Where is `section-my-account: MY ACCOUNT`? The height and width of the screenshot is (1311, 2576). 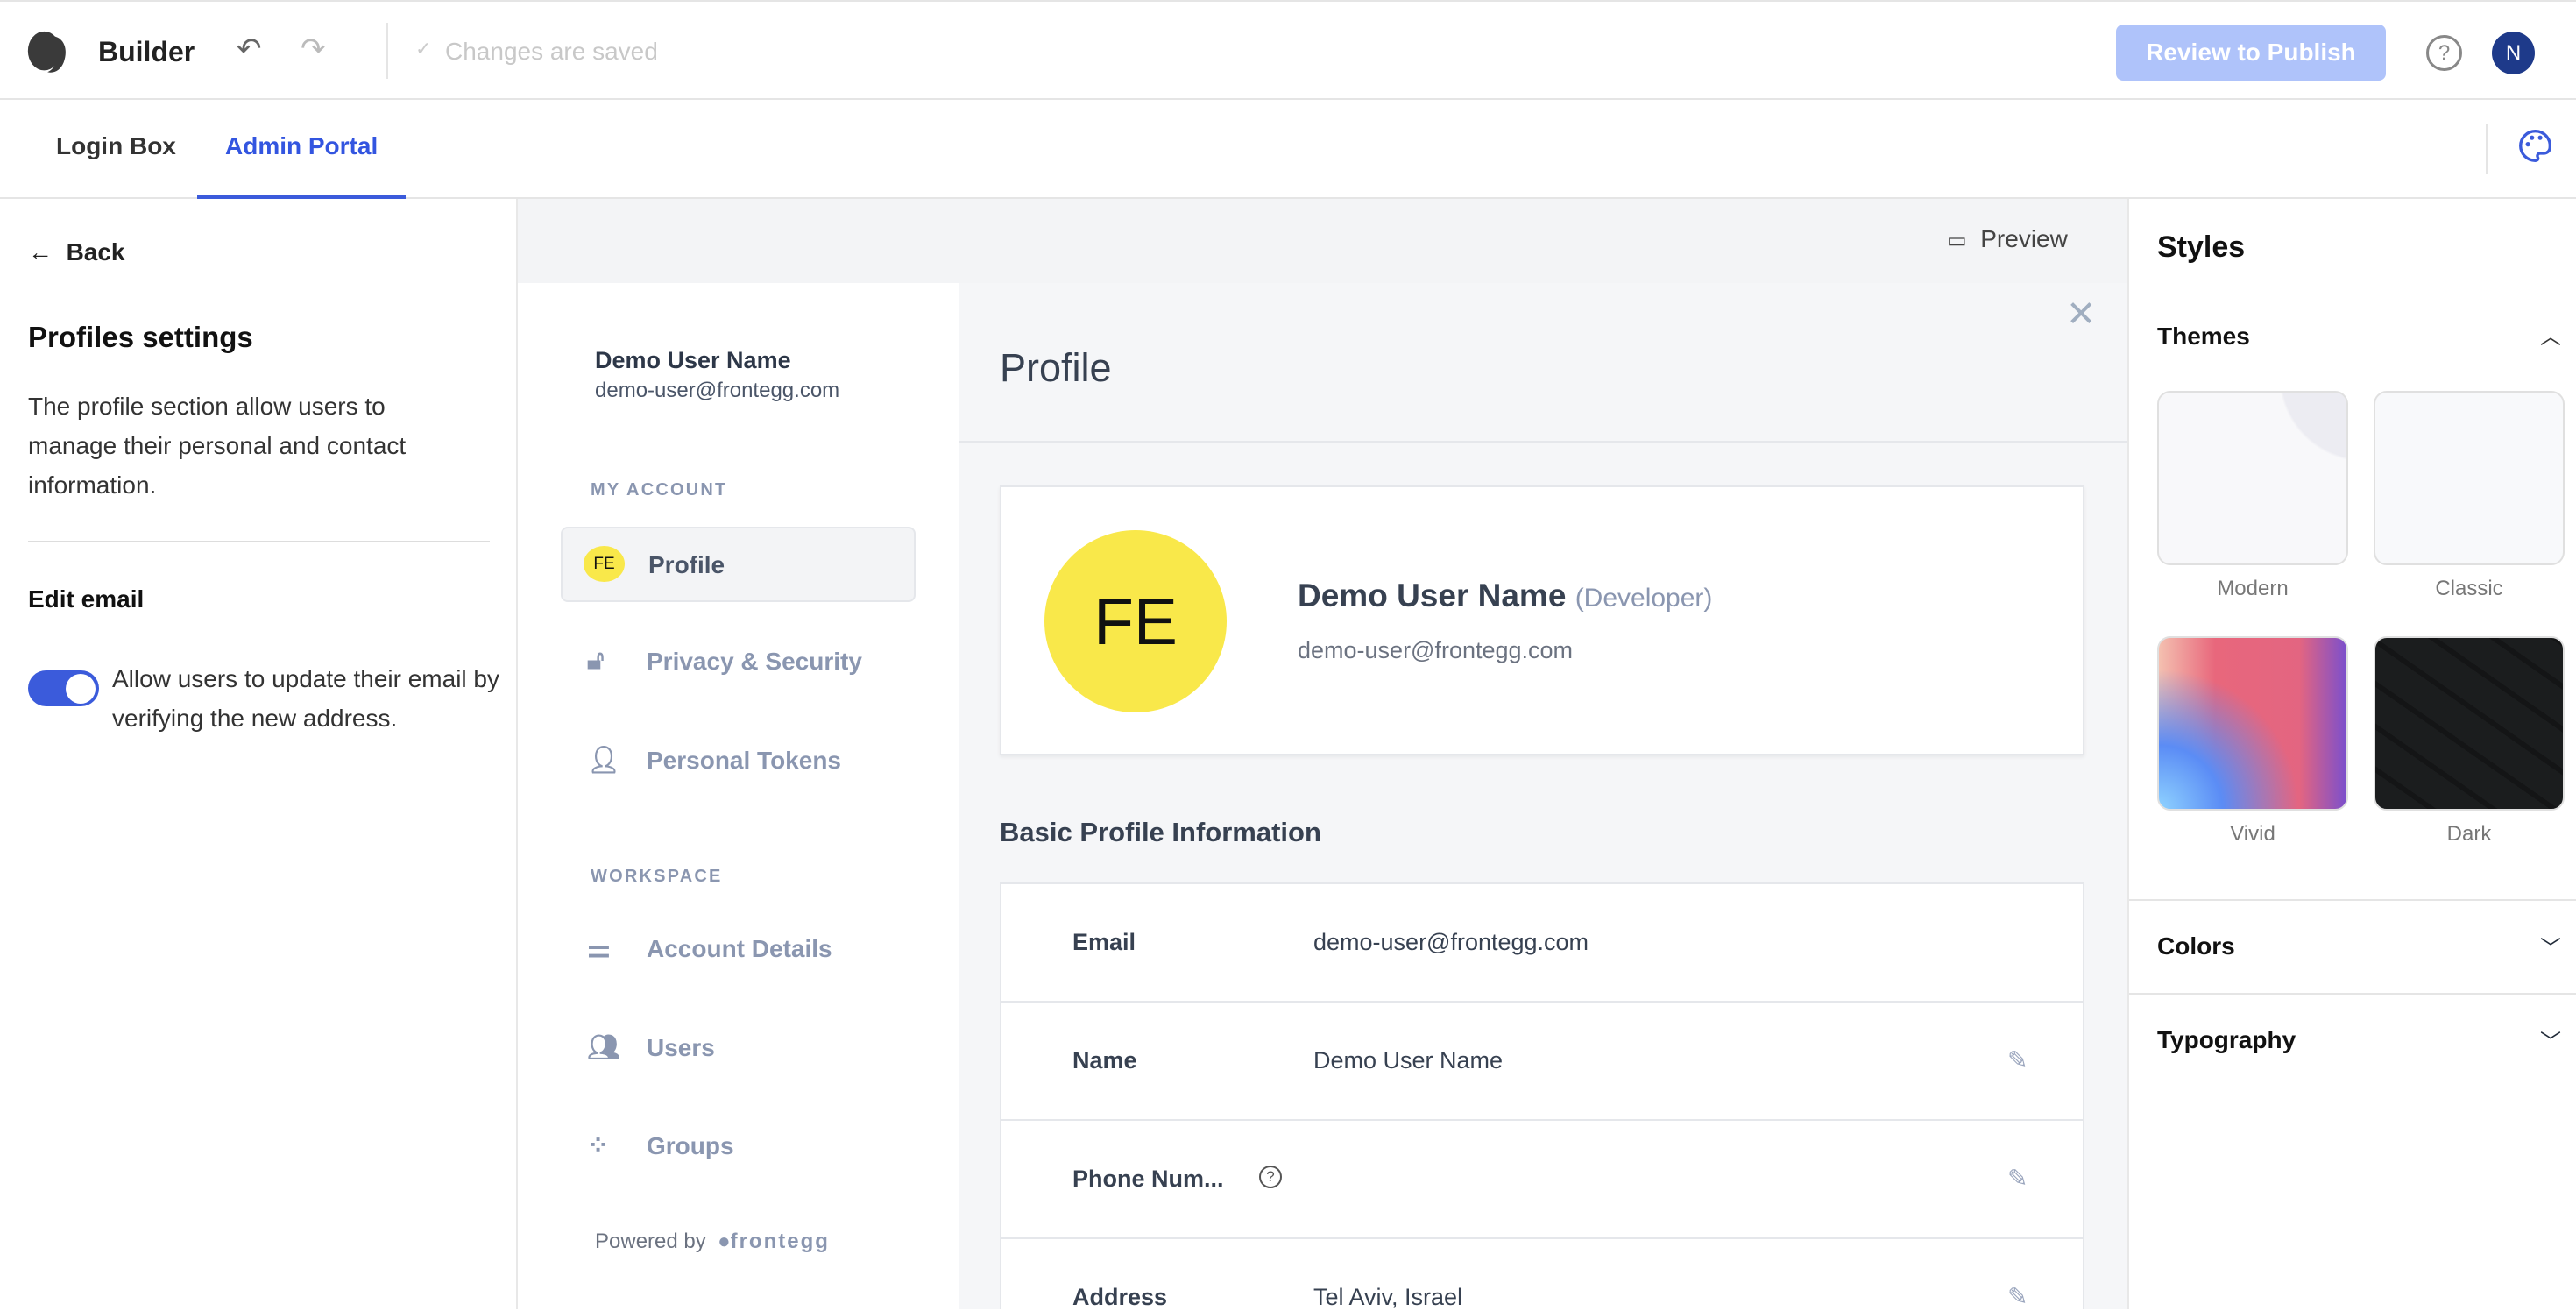
section-my-account: MY ACCOUNT is located at coordinates (659, 490).